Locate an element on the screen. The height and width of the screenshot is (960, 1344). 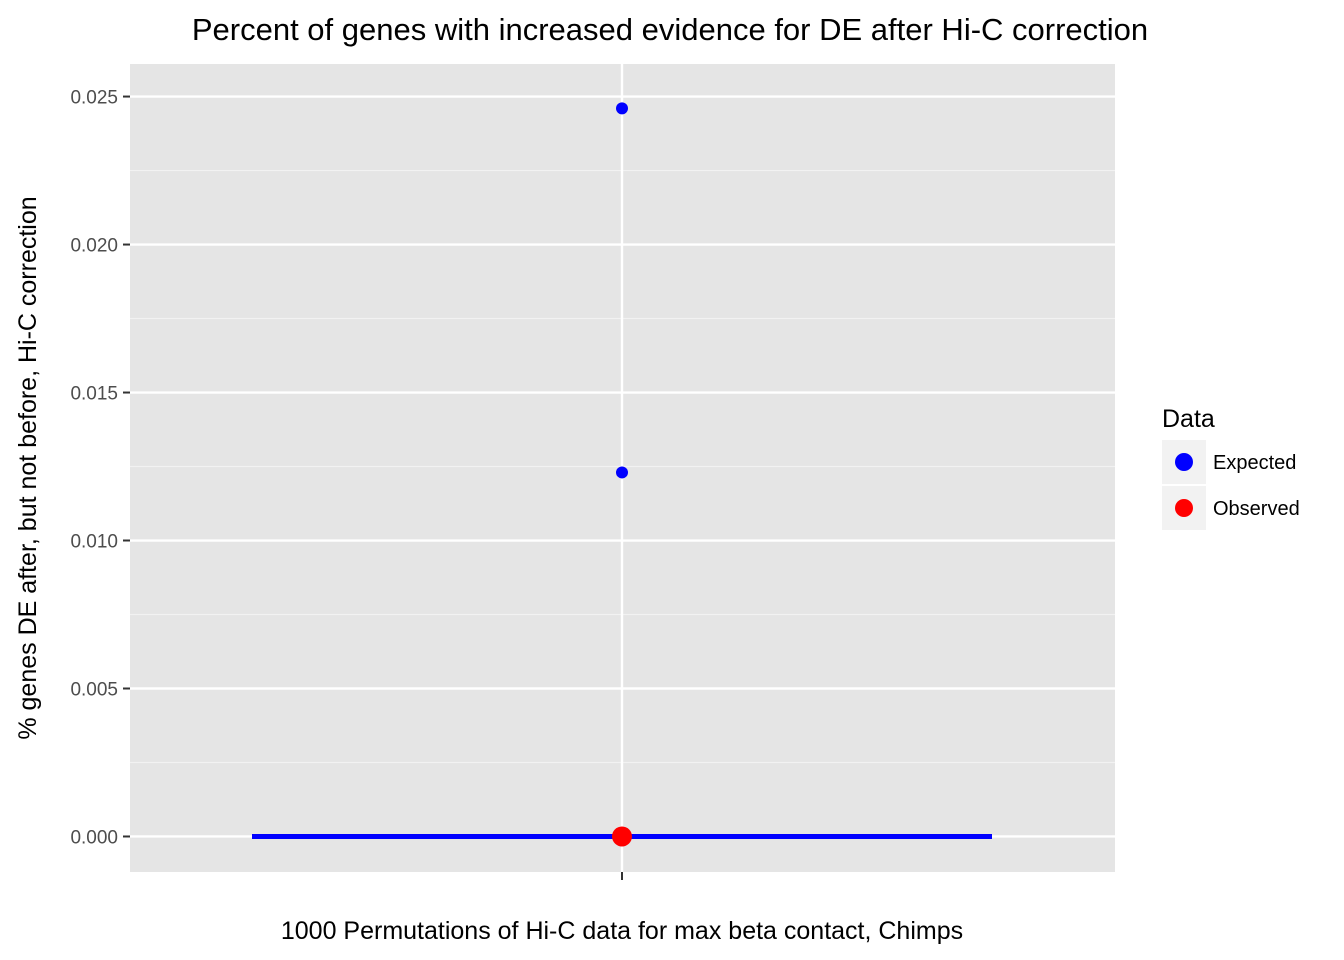
point-observed is located at coordinates (622, 836).